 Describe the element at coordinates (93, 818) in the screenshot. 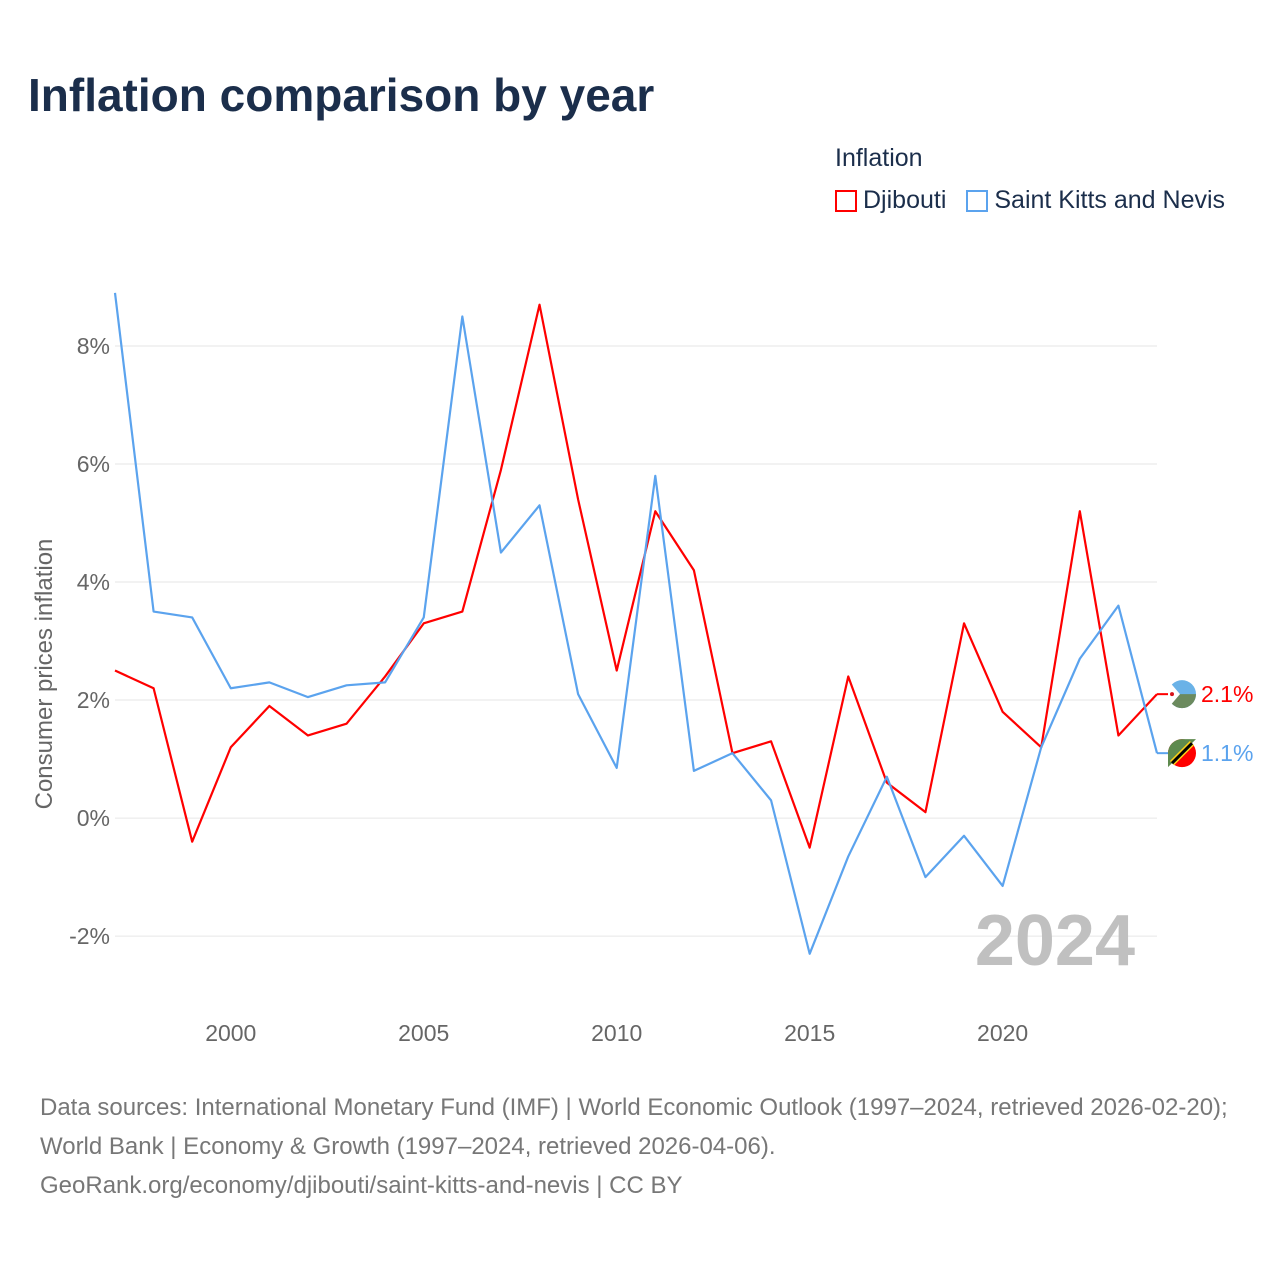

I see `y-tick-label: 0%` at that location.